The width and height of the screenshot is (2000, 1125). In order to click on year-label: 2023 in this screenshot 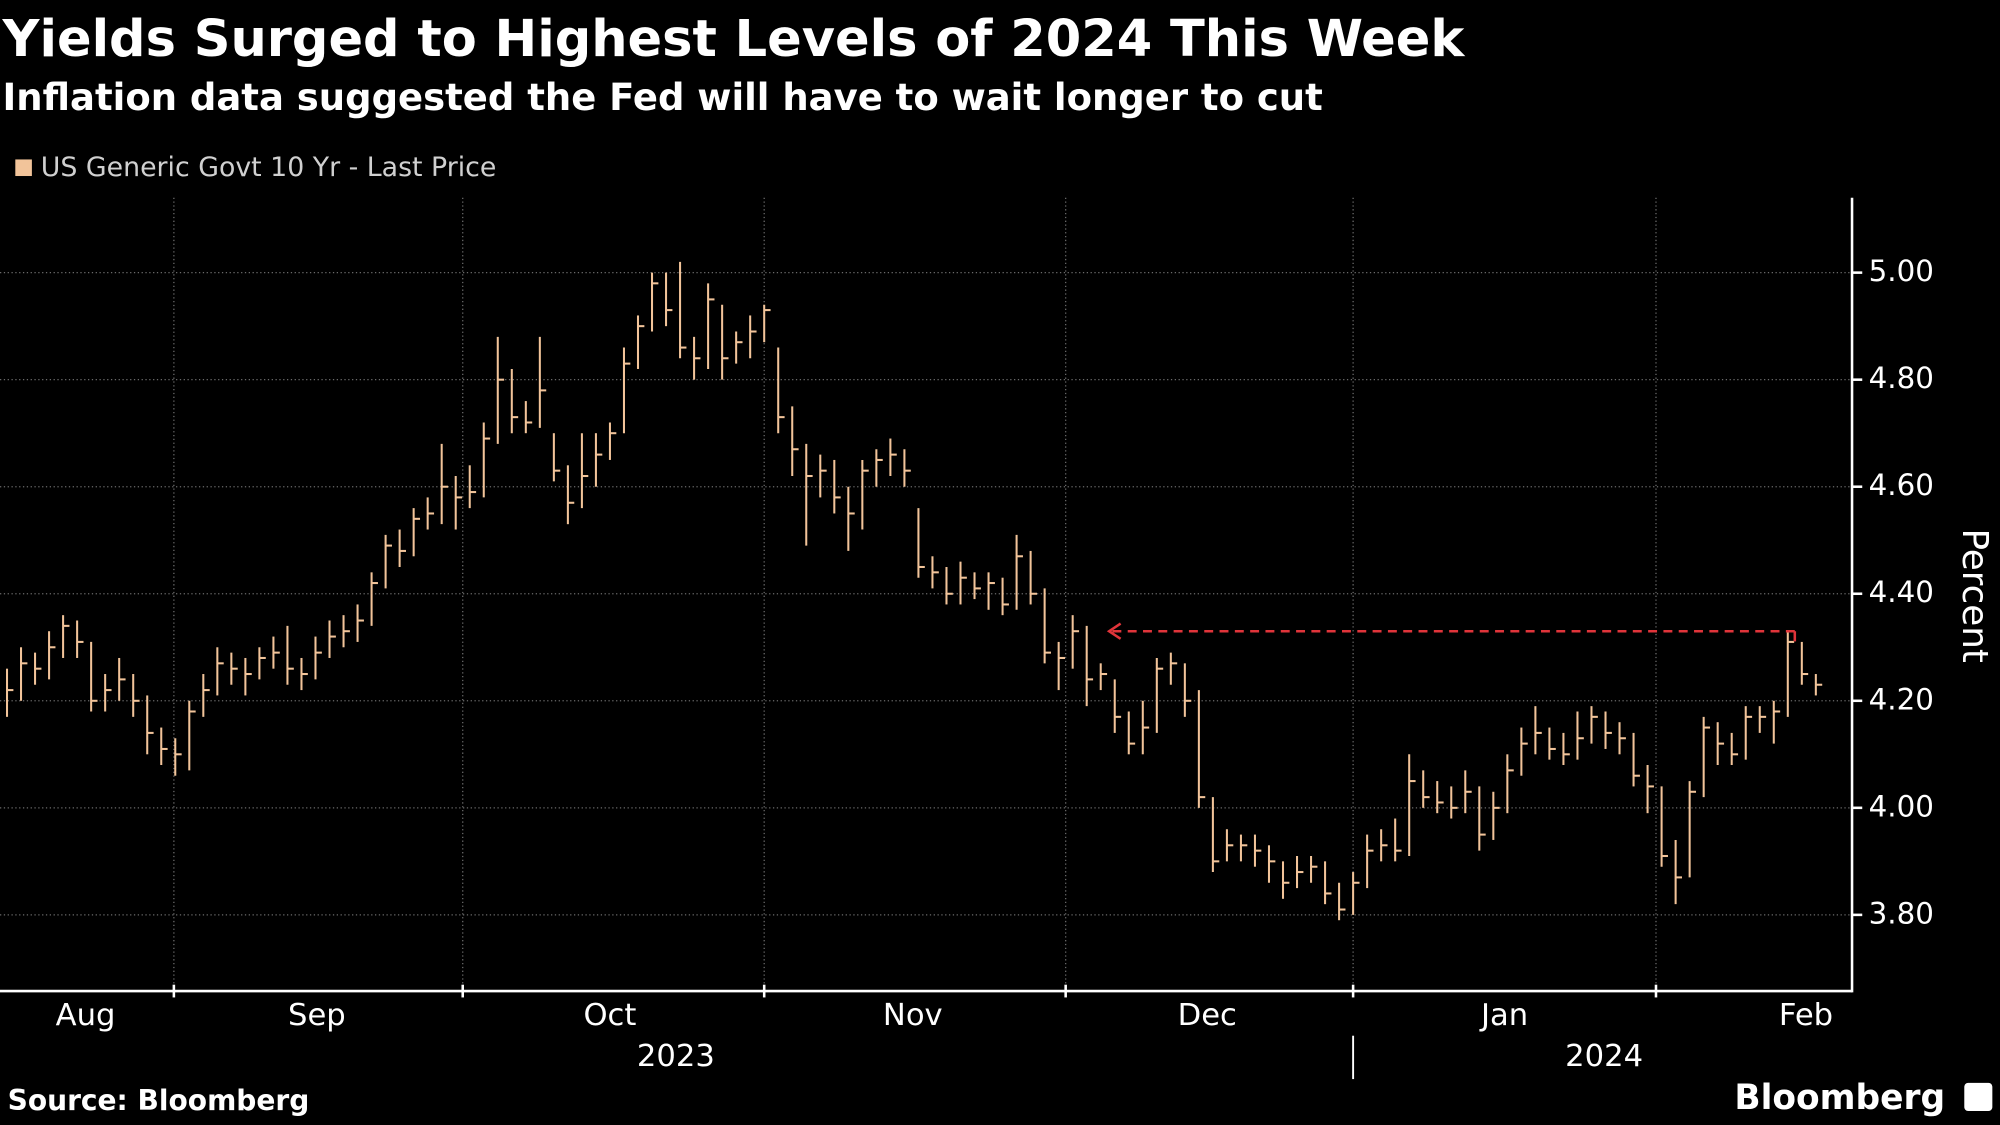, I will do `click(676, 1056)`.